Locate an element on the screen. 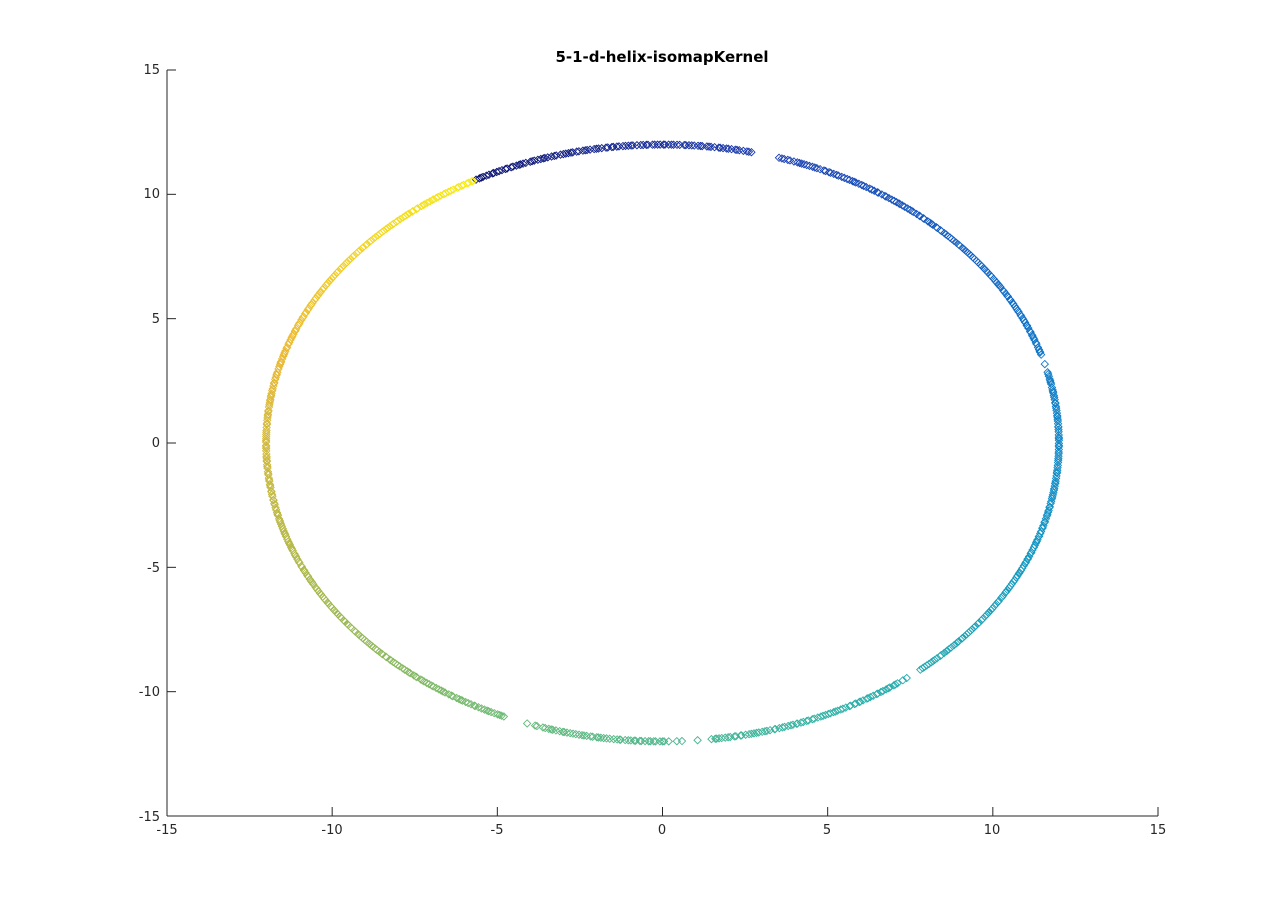 The height and width of the screenshot is (917, 1280). y-tick-label: -10 is located at coordinates (149, 692).